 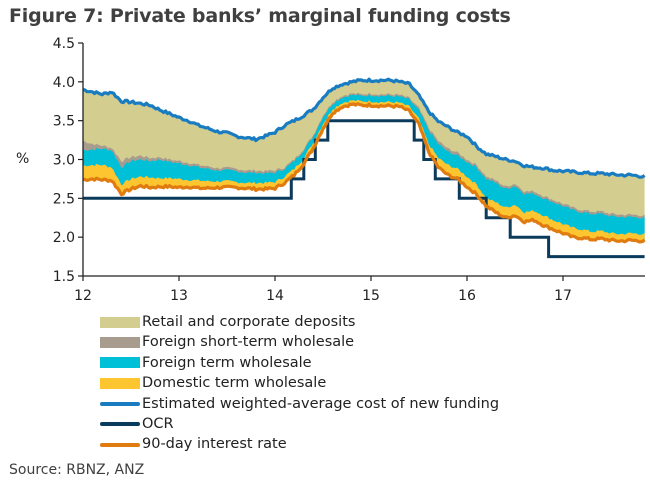 What do you see at coordinates (249, 322) in the screenshot?
I see `legend-label: Retail and corporate deposits` at bounding box center [249, 322].